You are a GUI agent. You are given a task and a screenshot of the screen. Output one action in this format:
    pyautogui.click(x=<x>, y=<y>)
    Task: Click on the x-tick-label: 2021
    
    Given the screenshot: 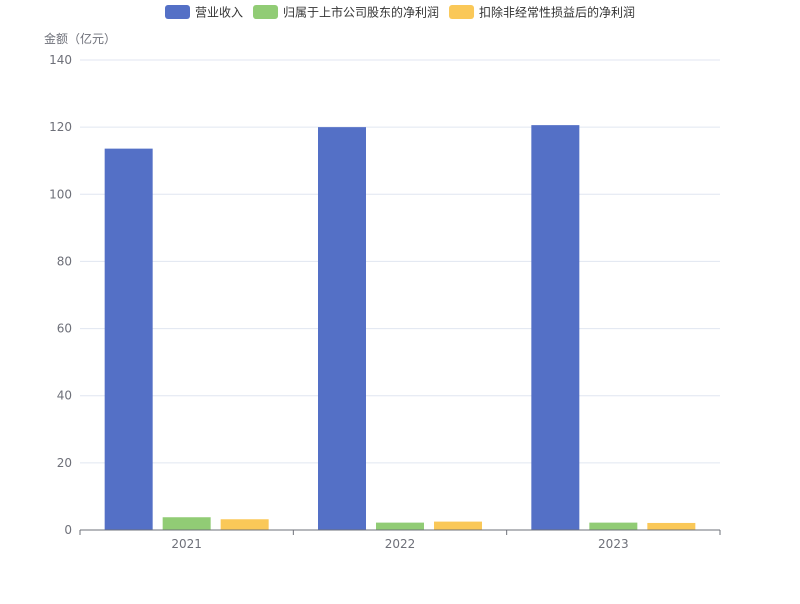 What is the action you would take?
    pyautogui.click(x=186, y=544)
    